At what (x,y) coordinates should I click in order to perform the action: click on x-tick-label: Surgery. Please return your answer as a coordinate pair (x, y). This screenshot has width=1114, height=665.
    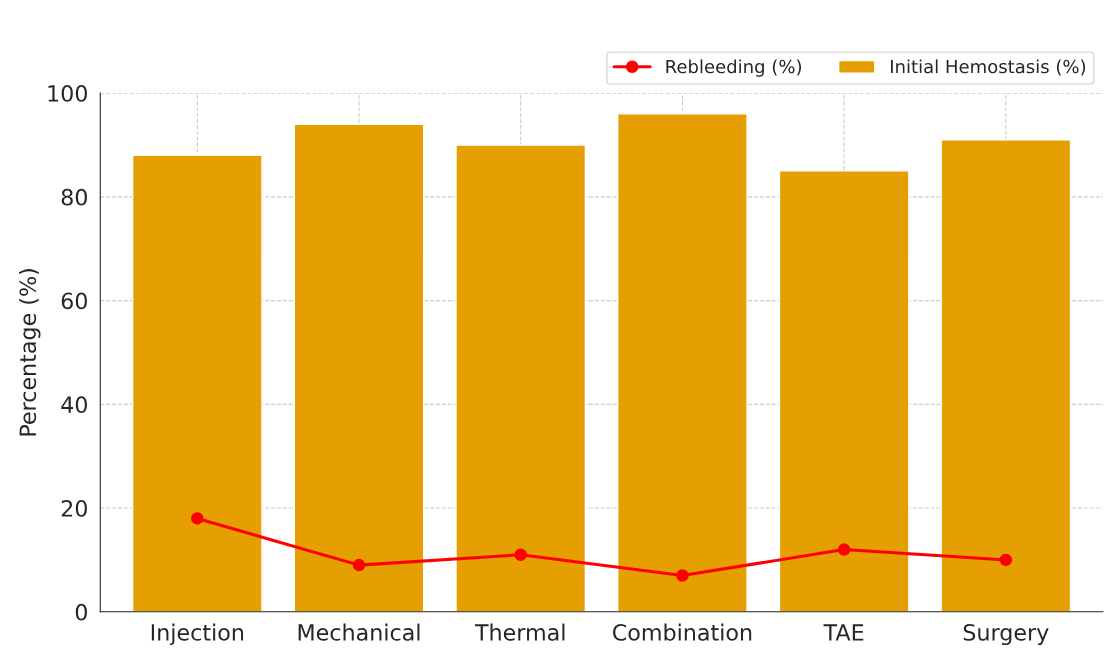
    Looking at the image, I should click on (1006, 635).